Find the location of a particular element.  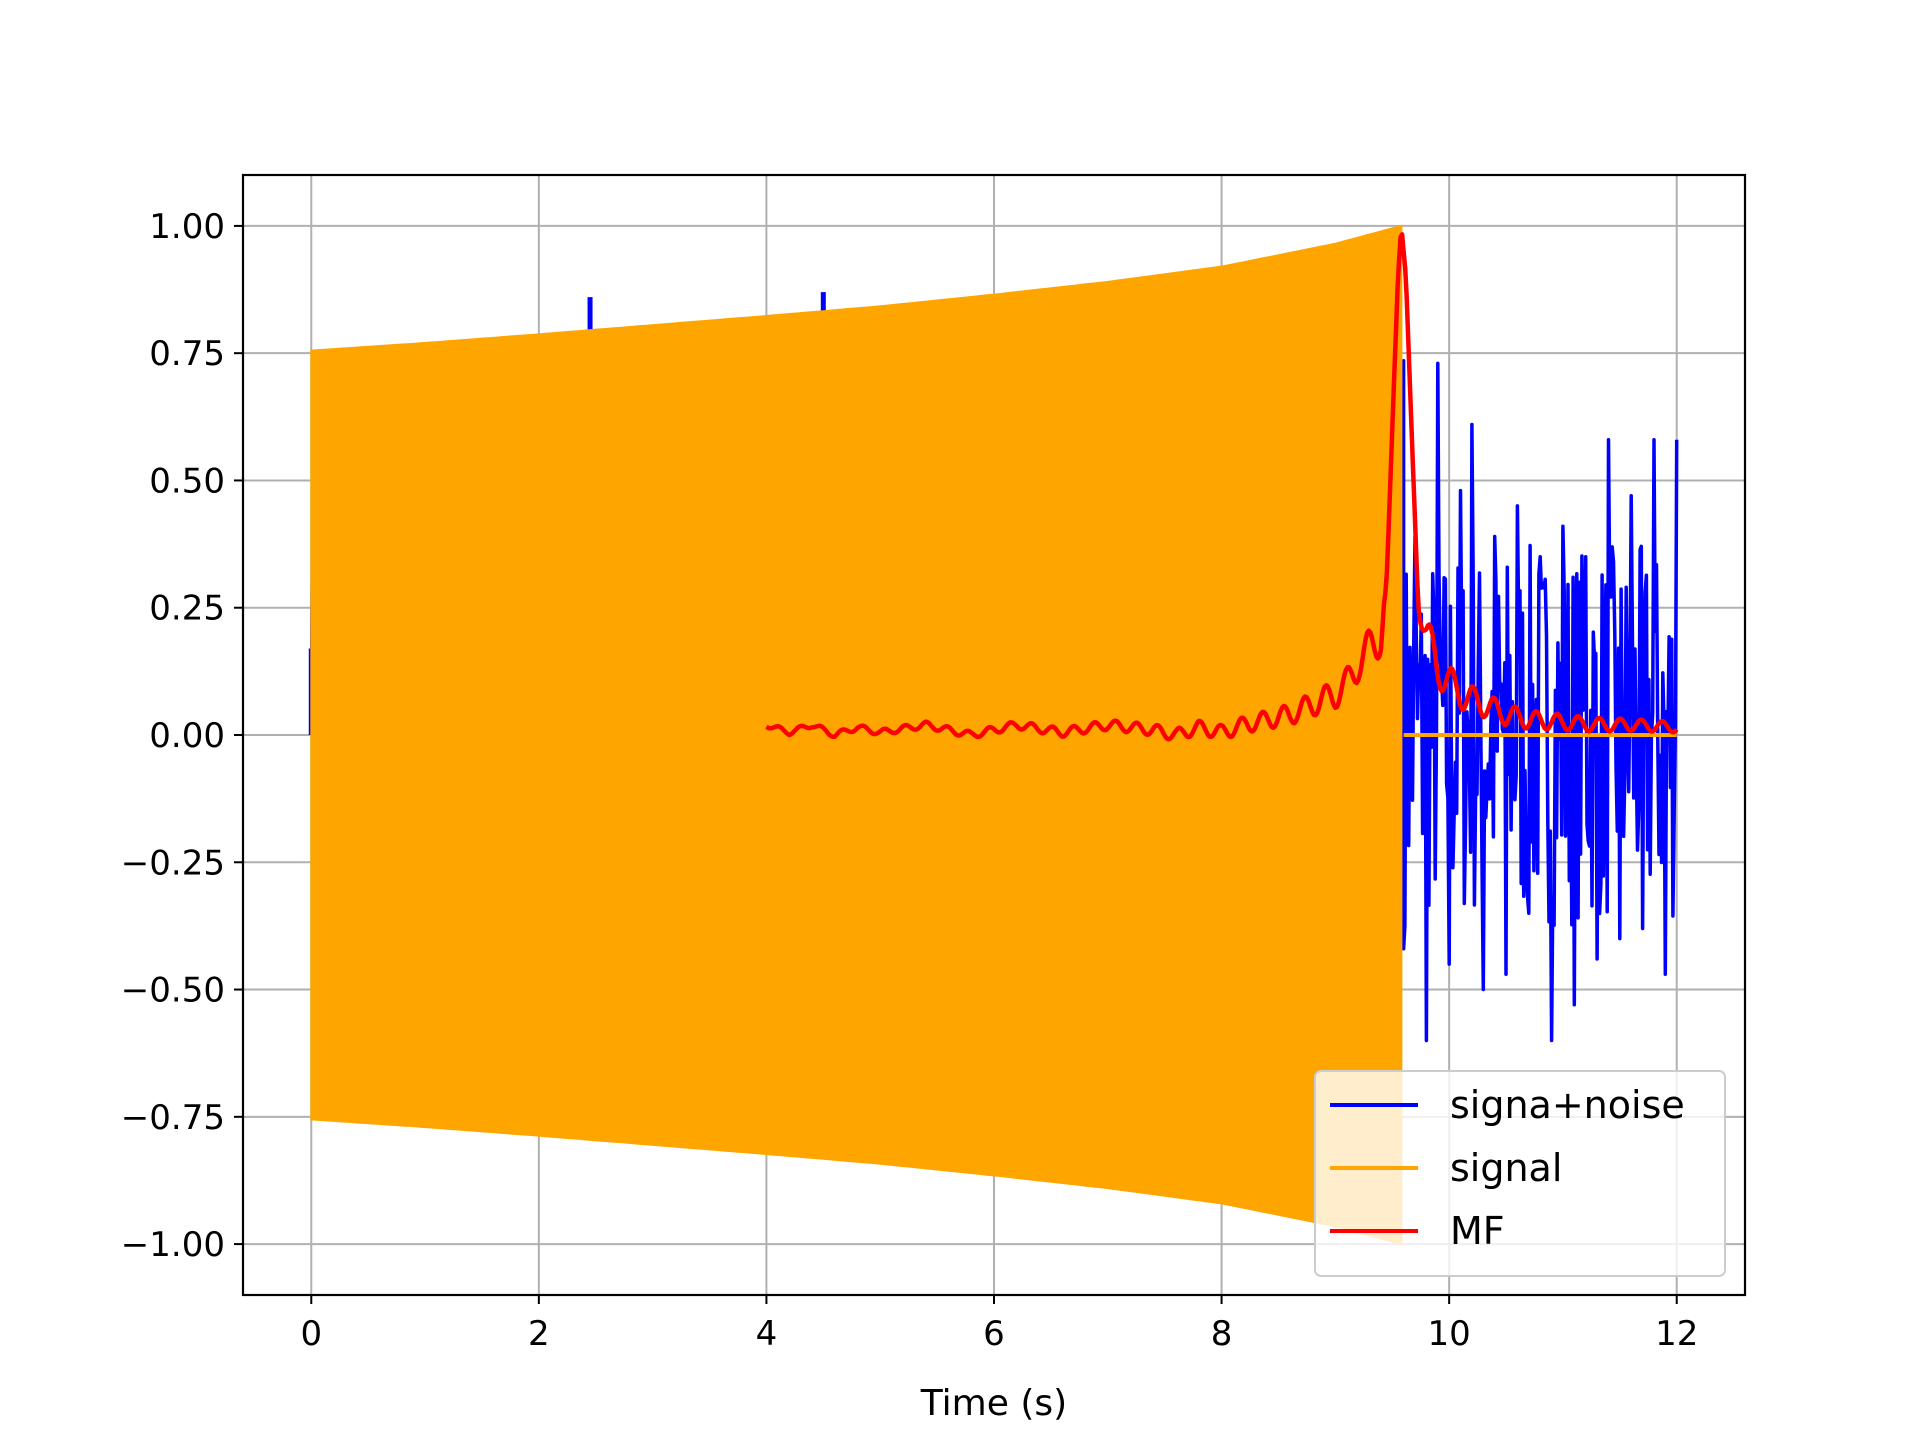

y-tick-label: 0.50 is located at coordinates (187, 481).